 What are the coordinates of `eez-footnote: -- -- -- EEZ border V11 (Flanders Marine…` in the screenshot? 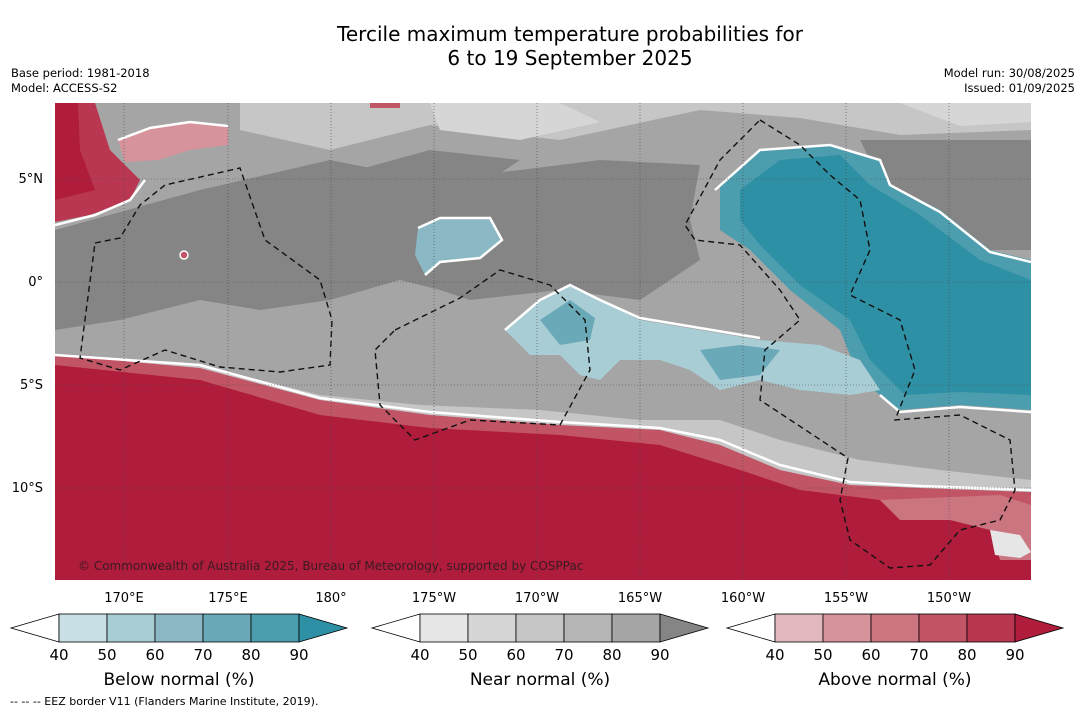 It's located at (164, 701).